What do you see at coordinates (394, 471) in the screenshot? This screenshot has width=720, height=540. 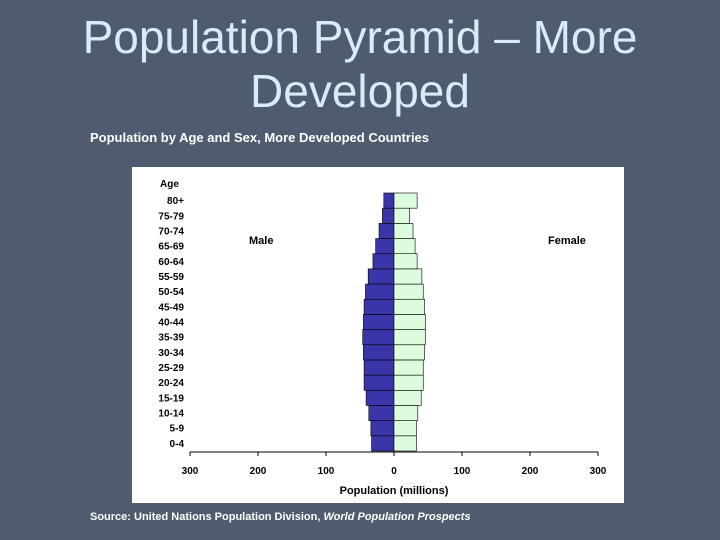 I see `x-tick-label: 0` at bounding box center [394, 471].